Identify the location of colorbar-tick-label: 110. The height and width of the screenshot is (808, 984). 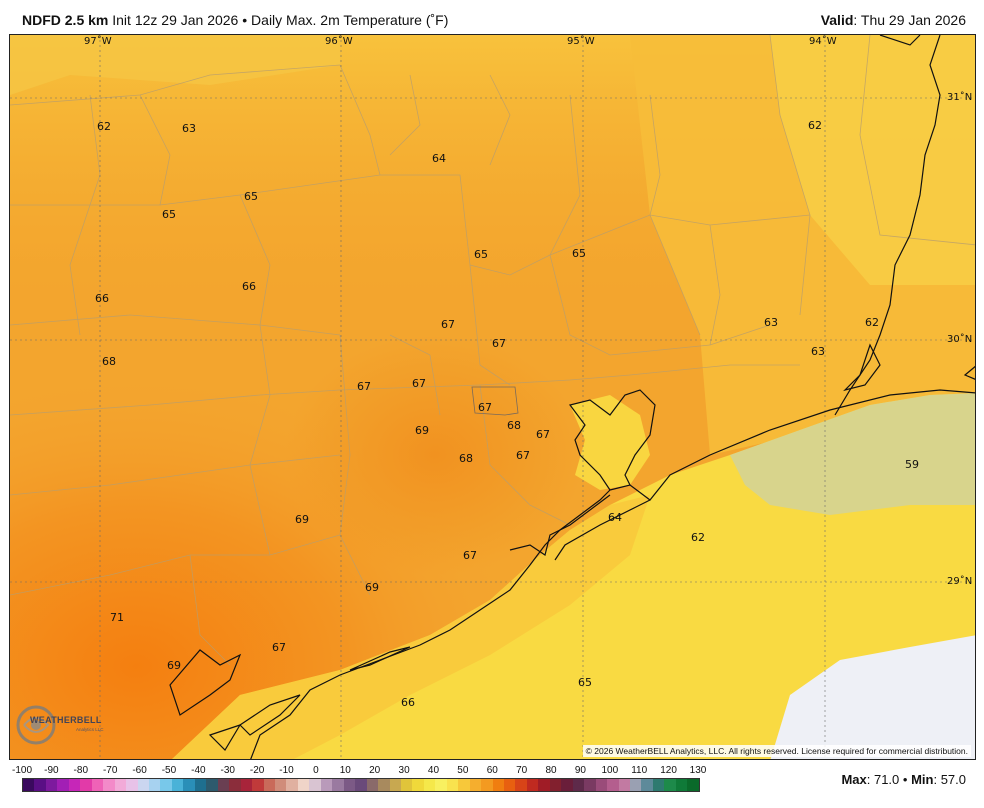
(639, 770).